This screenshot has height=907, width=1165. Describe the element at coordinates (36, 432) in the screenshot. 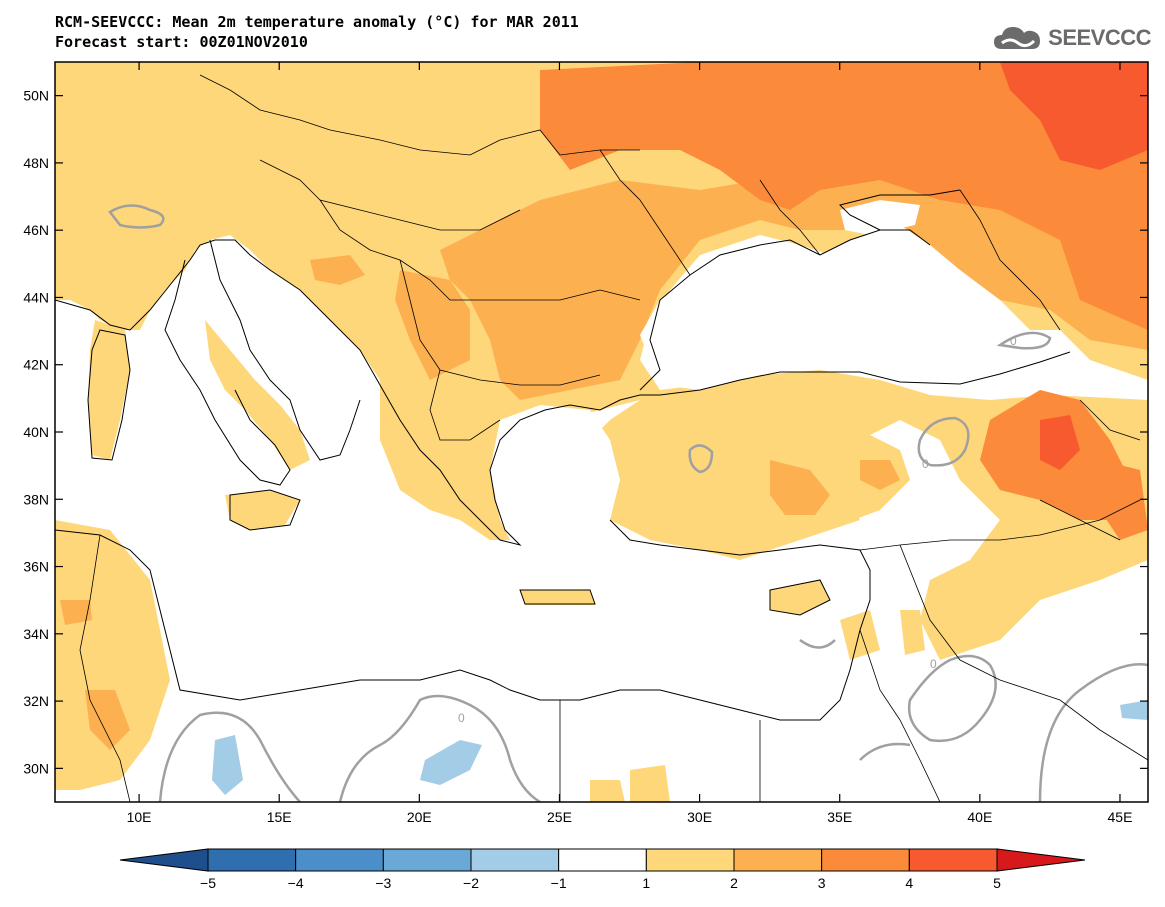

I see `lat-tick-label: 40N` at that location.